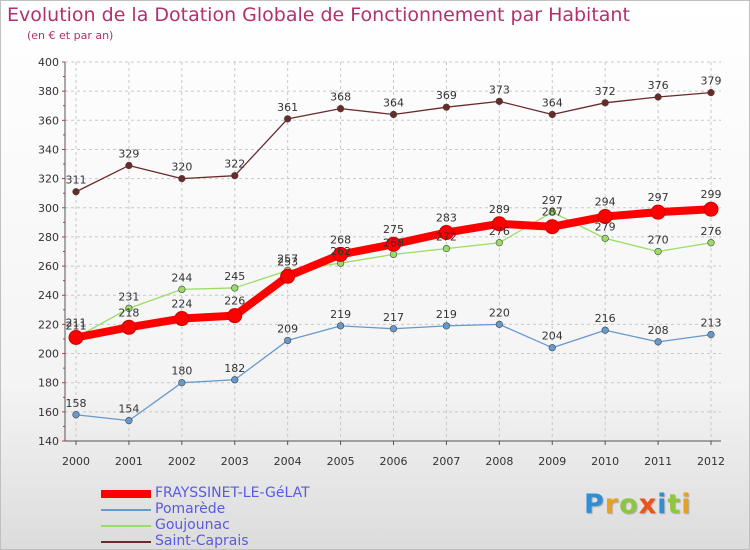 This screenshot has width=750, height=550. What do you see at coordinates (552, 200) in the screenshot?
I see `data-label-goujounac: 297` at bounding box center [552, 200].